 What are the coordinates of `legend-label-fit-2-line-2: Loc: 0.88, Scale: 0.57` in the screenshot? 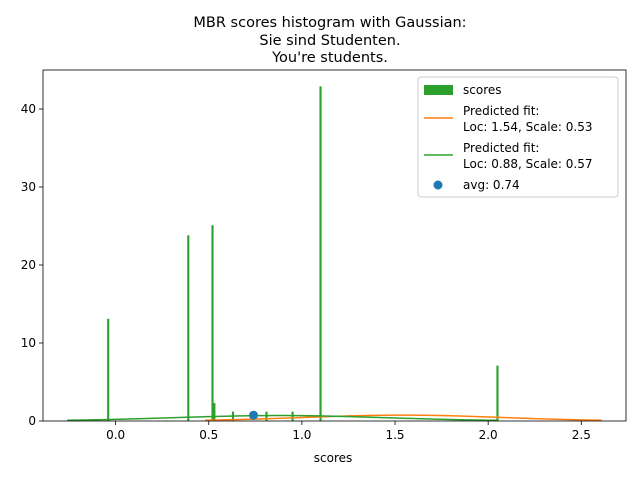 It's located at (527, 164).